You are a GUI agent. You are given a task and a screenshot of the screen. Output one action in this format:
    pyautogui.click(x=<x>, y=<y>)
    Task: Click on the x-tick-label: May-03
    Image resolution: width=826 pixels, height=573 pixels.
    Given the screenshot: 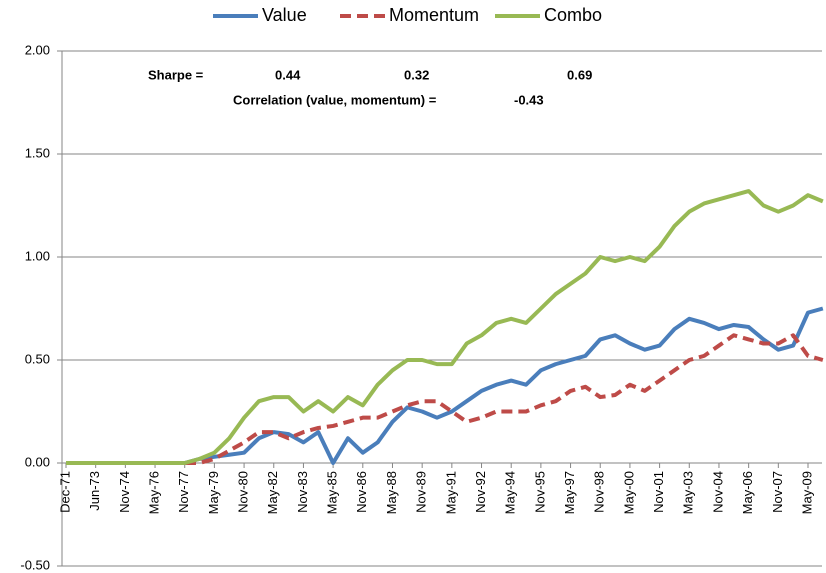 What is the action you would take?
    pyautogui.click(x=688, y=492)
    